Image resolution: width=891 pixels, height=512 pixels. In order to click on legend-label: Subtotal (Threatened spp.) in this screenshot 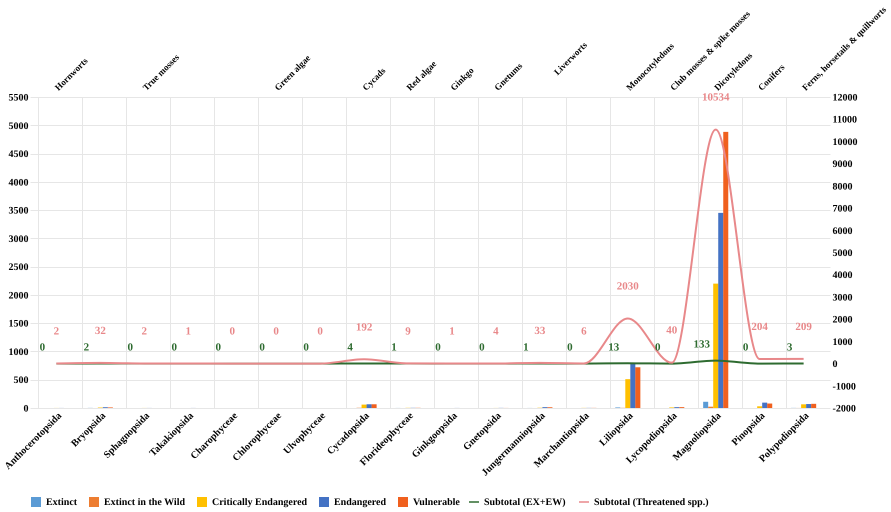, I will do `click(651, 502)`.